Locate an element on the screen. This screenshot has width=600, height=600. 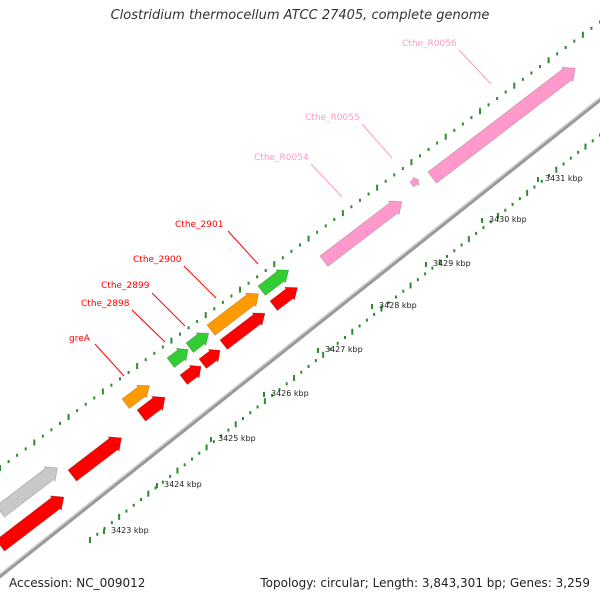
gene-label: Cthe_2898 is located at coordinates (105, 304).